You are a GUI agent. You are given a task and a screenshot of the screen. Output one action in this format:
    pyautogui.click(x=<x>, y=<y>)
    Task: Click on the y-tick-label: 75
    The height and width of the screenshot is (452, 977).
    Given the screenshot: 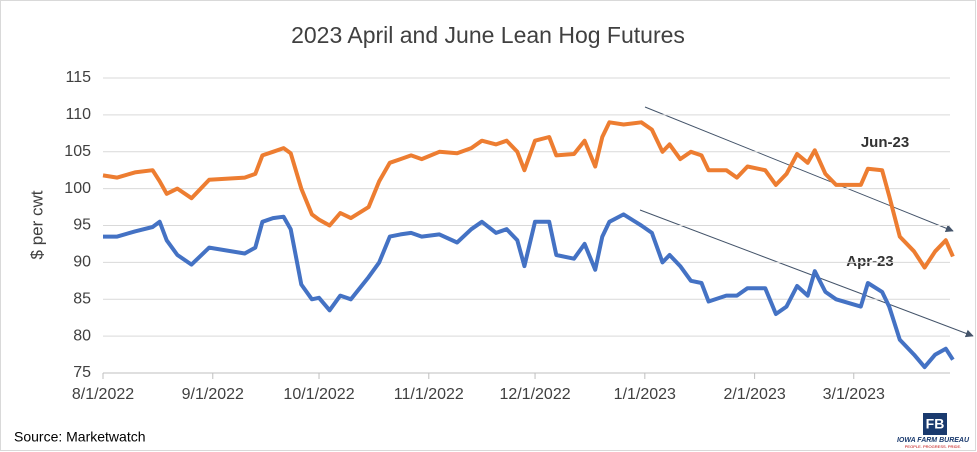 What is the action you would take?
    pyautogui.click(x=82, y=372)
    